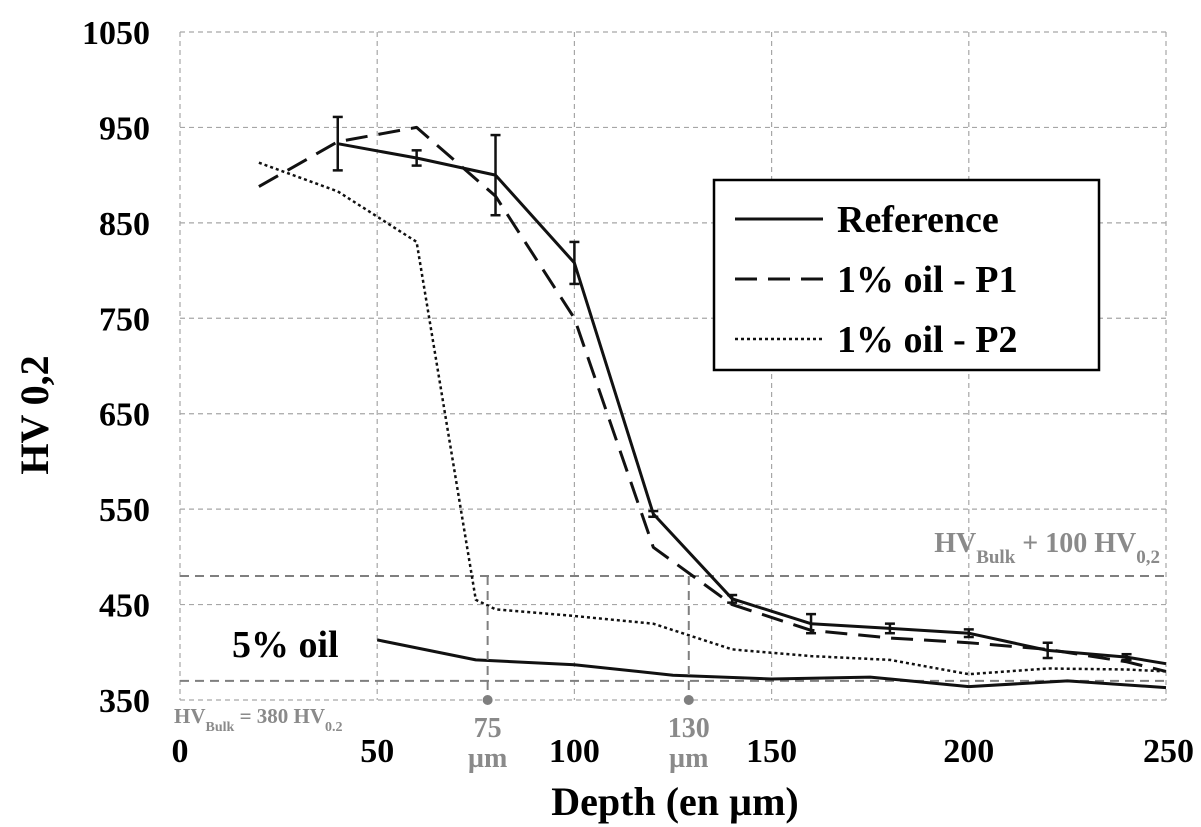 The width and height of the screenshot is (1201, 827). I want to click on y-tick-label: 750, so click(124, 319).